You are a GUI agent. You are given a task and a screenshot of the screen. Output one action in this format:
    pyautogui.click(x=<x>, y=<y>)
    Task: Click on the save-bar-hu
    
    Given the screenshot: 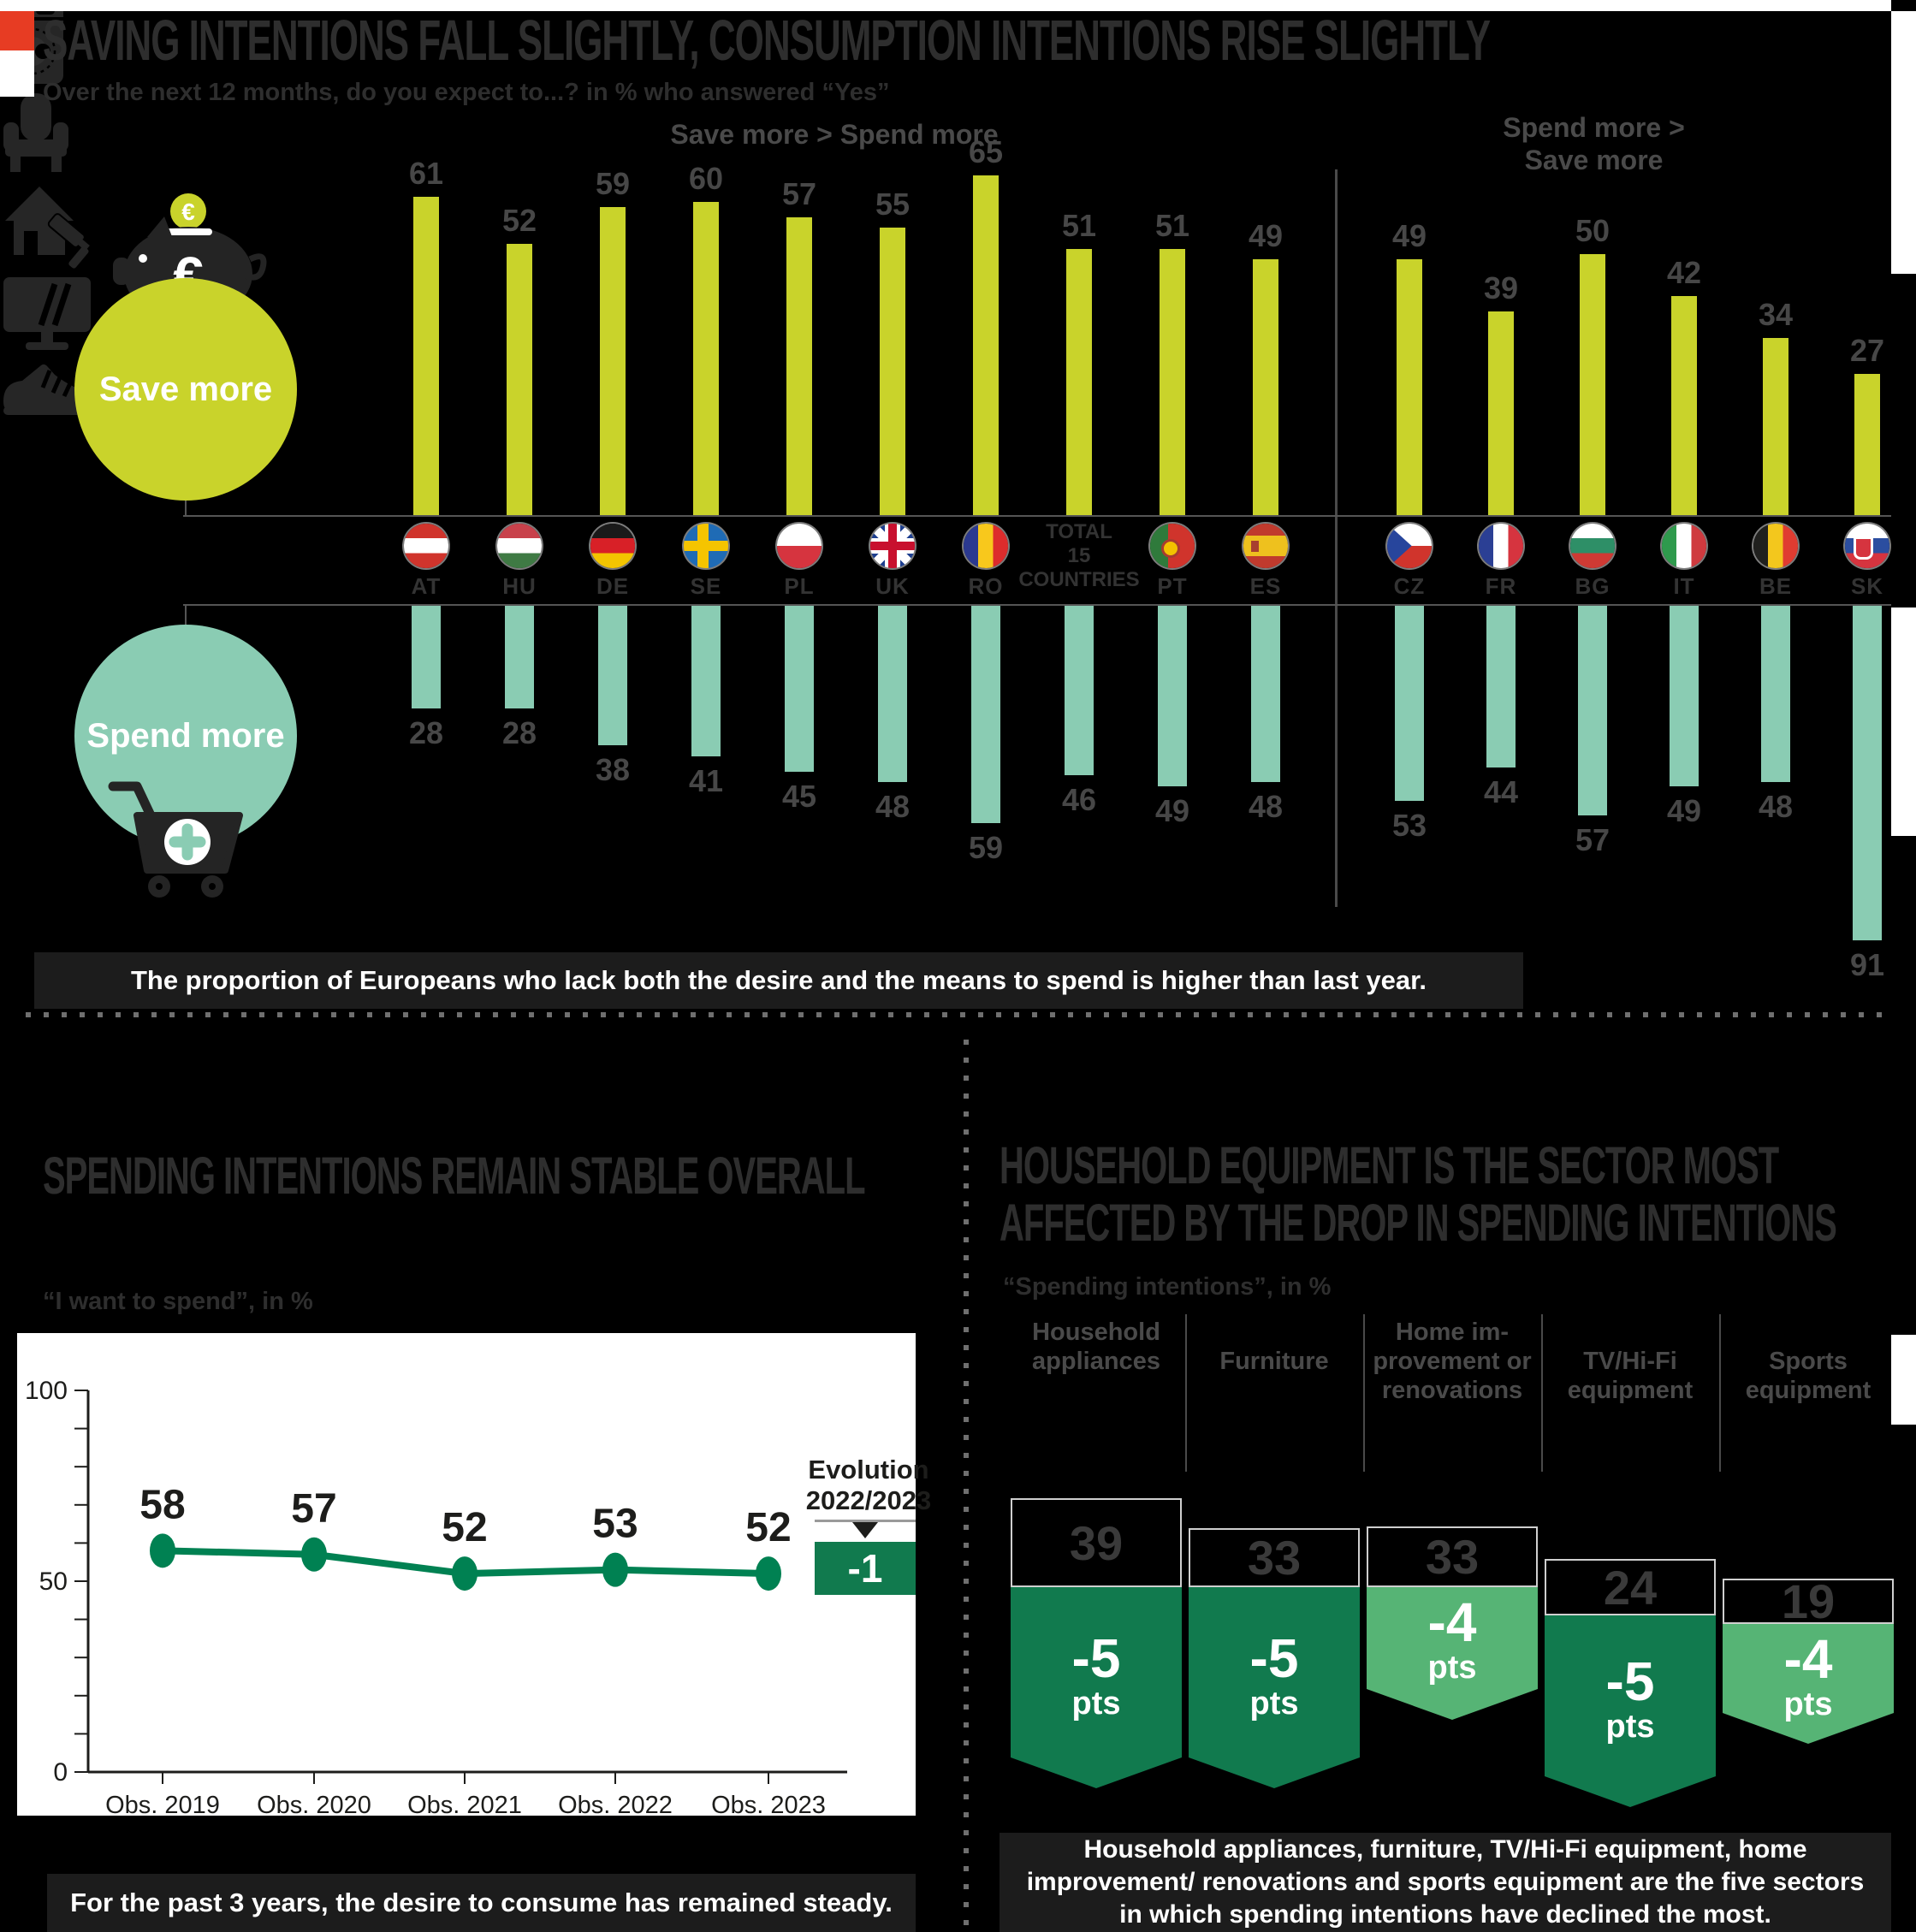 What is the action you would take?
    pyautogui.click(x=519, y=379)
    